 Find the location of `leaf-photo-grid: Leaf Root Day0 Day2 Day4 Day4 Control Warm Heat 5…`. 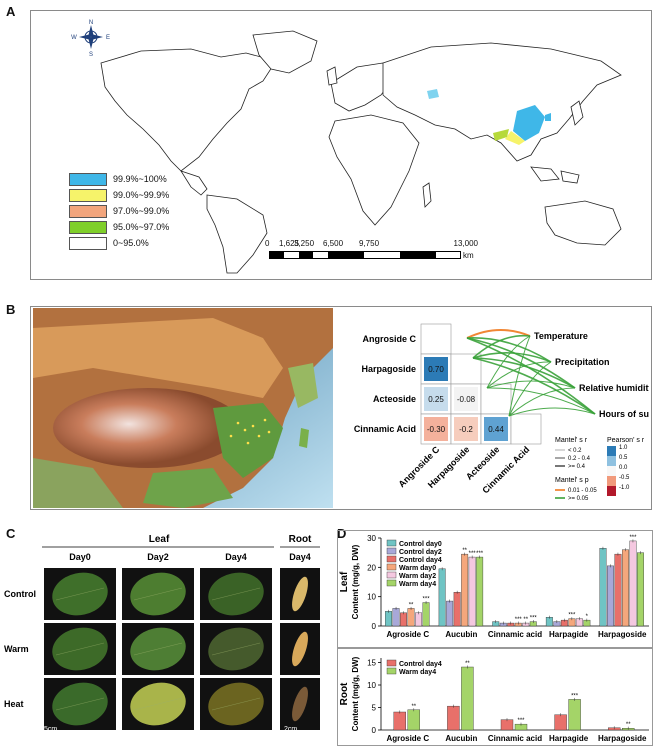

leaf-photo-grid: Leaf Root Day0 Day2 Day4 Day4 Control Warm Heat 5… is located at coordinates (162, 634).